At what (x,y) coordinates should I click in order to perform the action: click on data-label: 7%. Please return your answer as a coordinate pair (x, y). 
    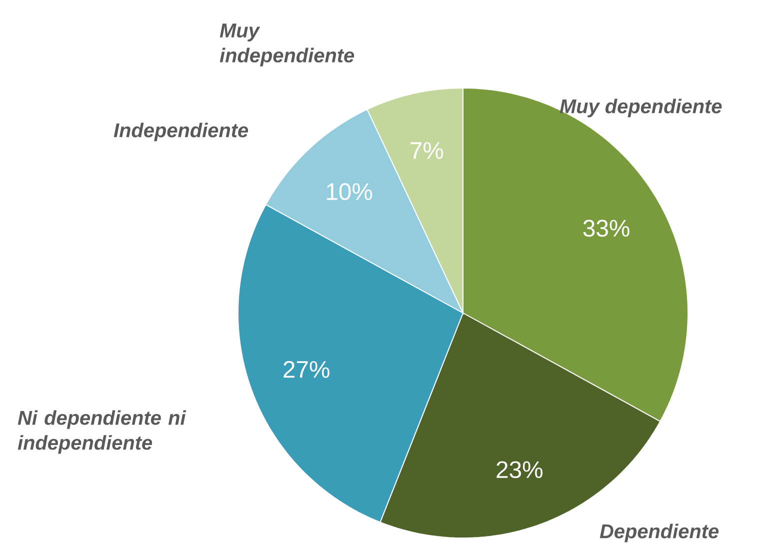
    Looking at the image, I should click on (427, 150).